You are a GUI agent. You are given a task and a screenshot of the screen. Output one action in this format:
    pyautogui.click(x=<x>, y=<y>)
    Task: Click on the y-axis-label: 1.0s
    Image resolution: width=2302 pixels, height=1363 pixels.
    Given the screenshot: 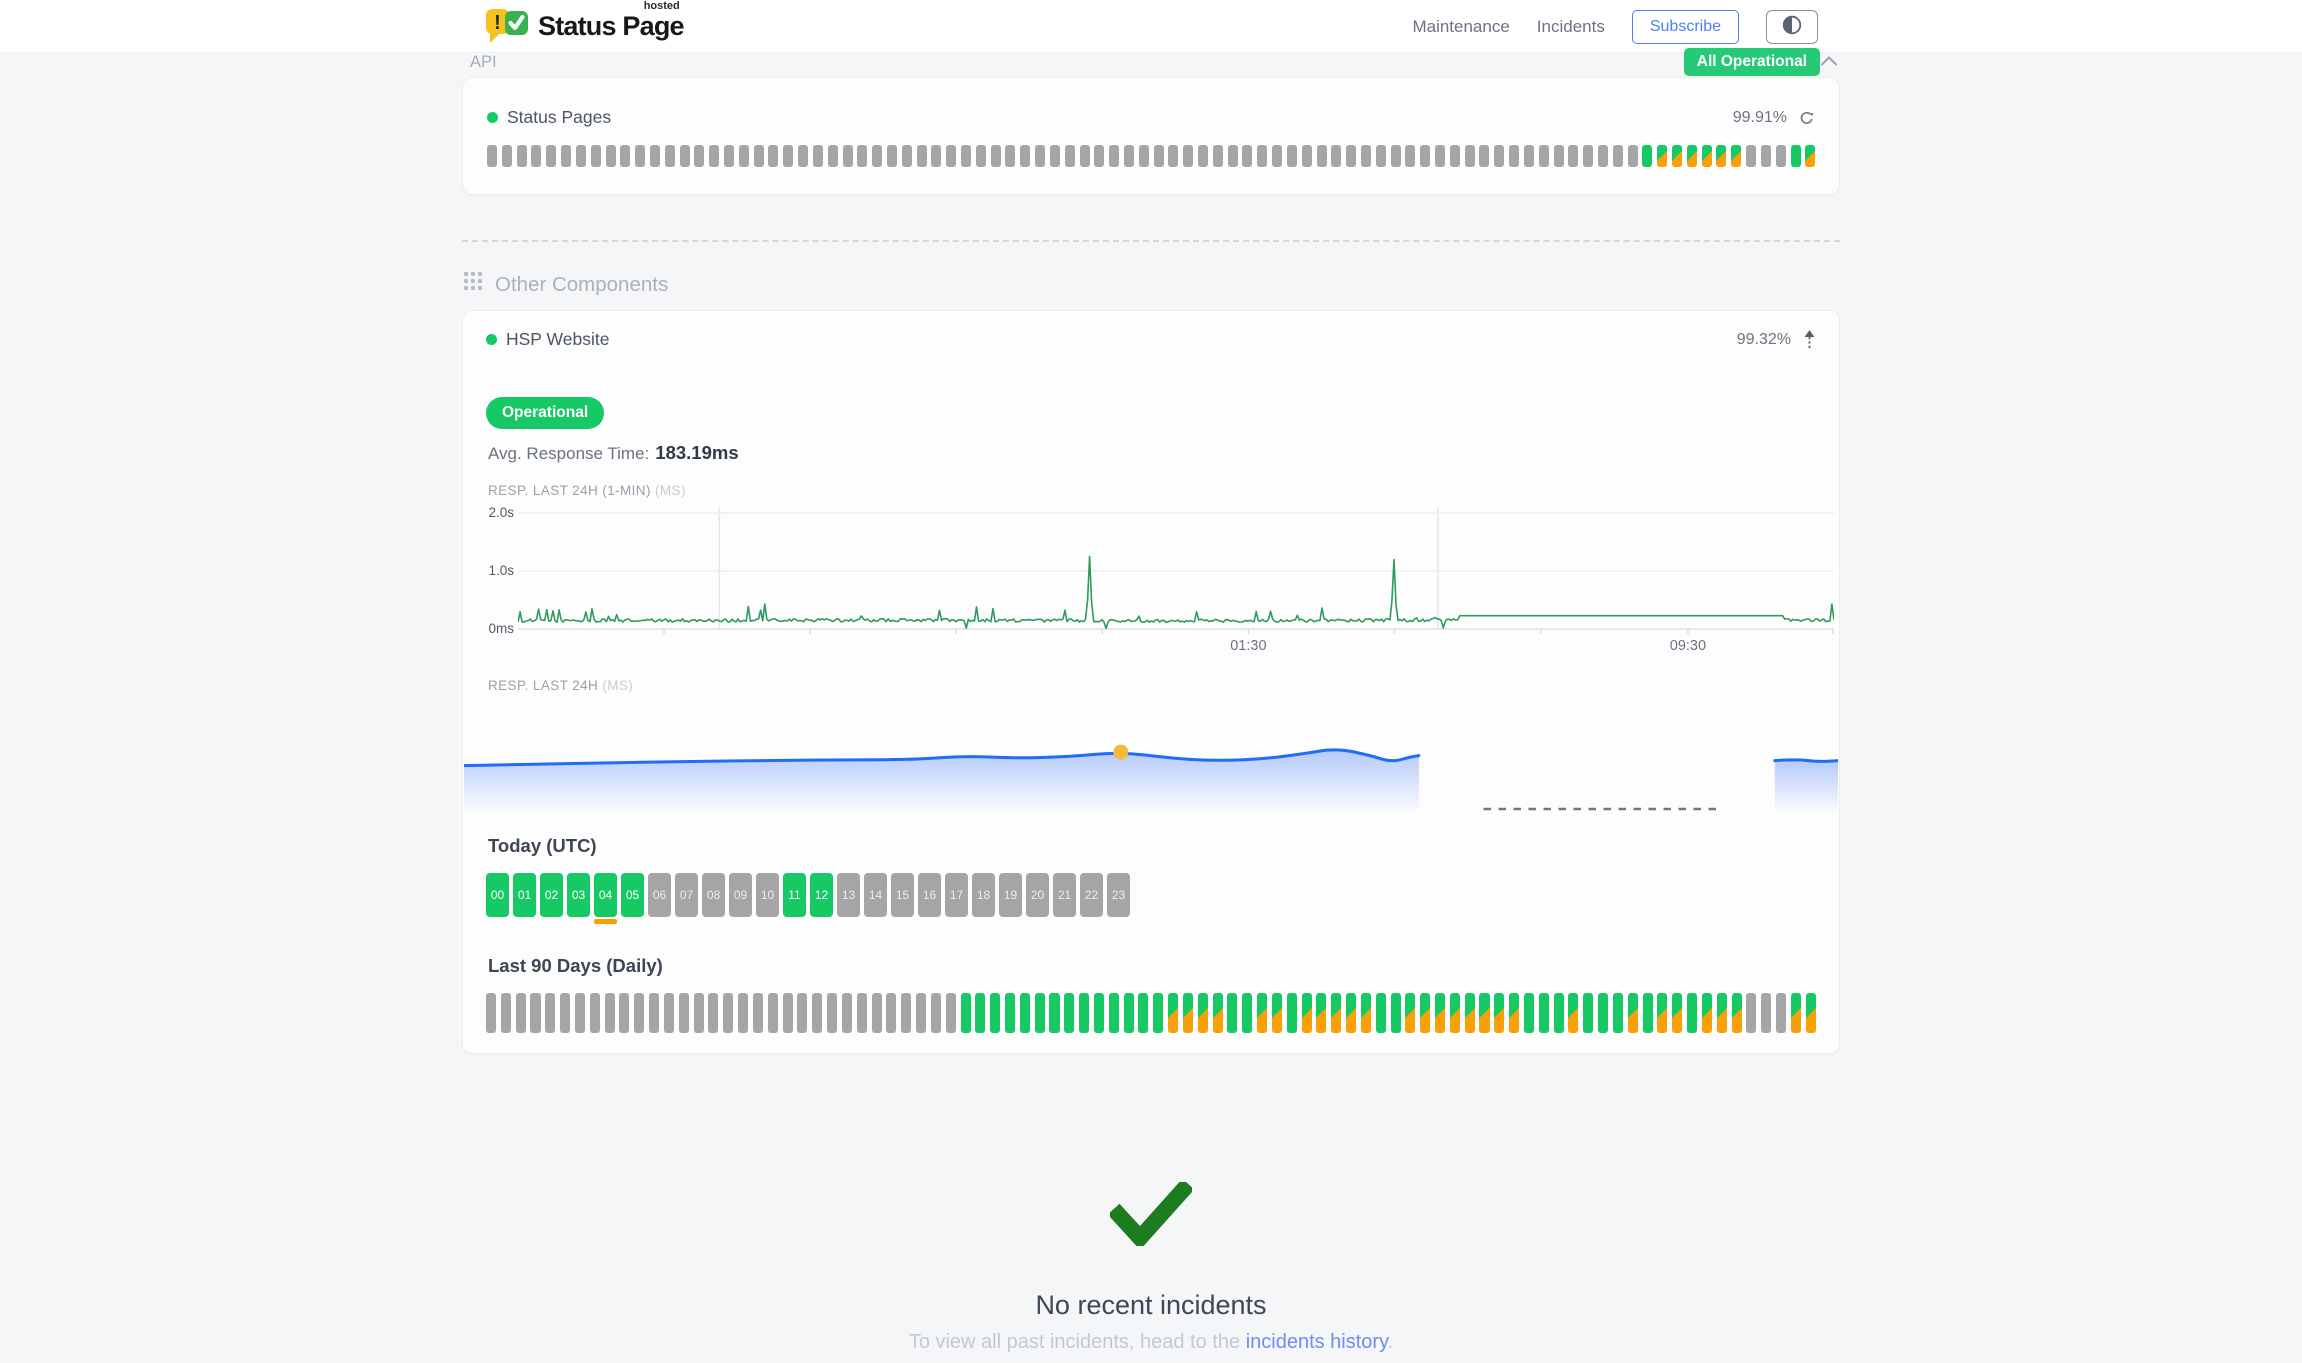 What is the action you would take?
    pyautogui.click(x=501, y=570)
    